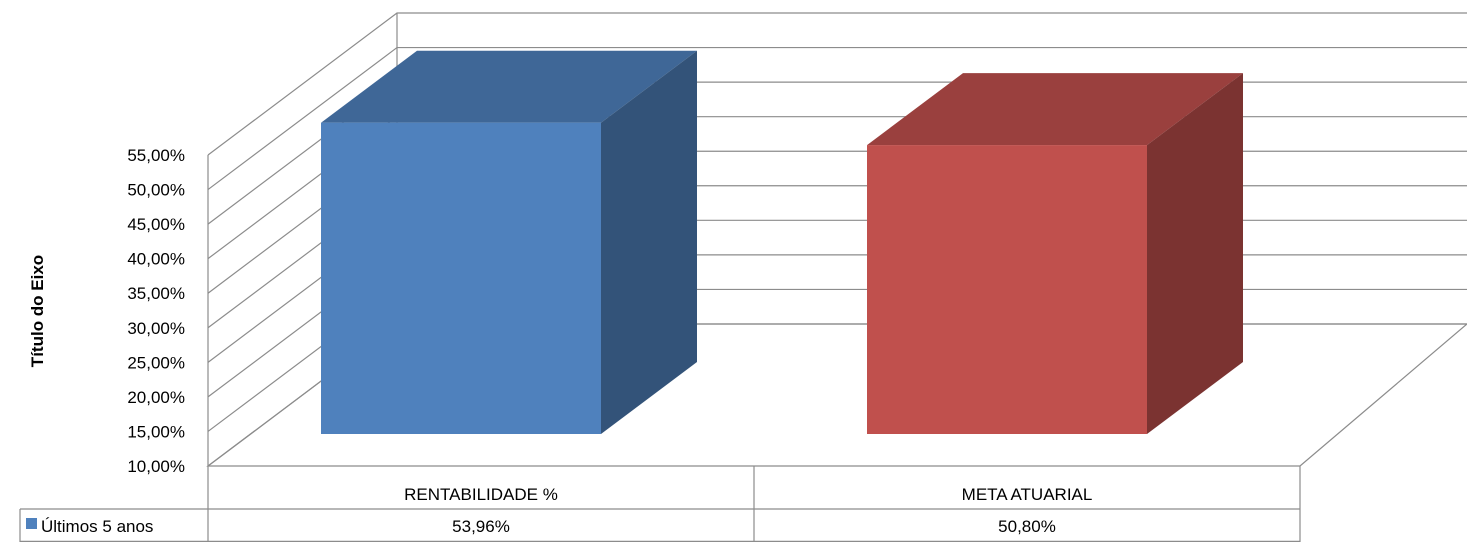 This screenshot has height=542, width=1467. Describe the element at coordinates (1027, 526) in the screenshot. I see `data-table-value: 50,80%` at that location.